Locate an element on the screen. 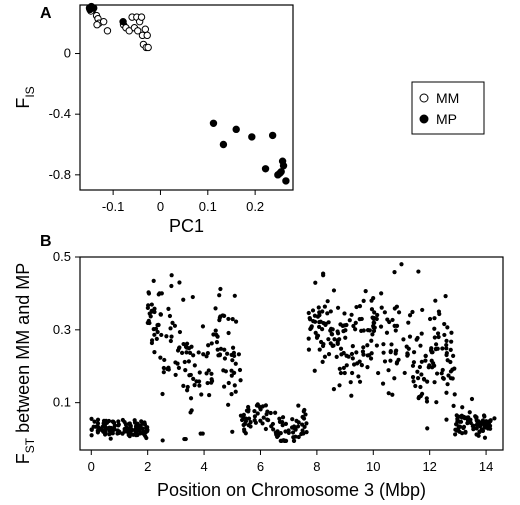  panel-a-legend: MM MP is located at coordinates (448, 108).